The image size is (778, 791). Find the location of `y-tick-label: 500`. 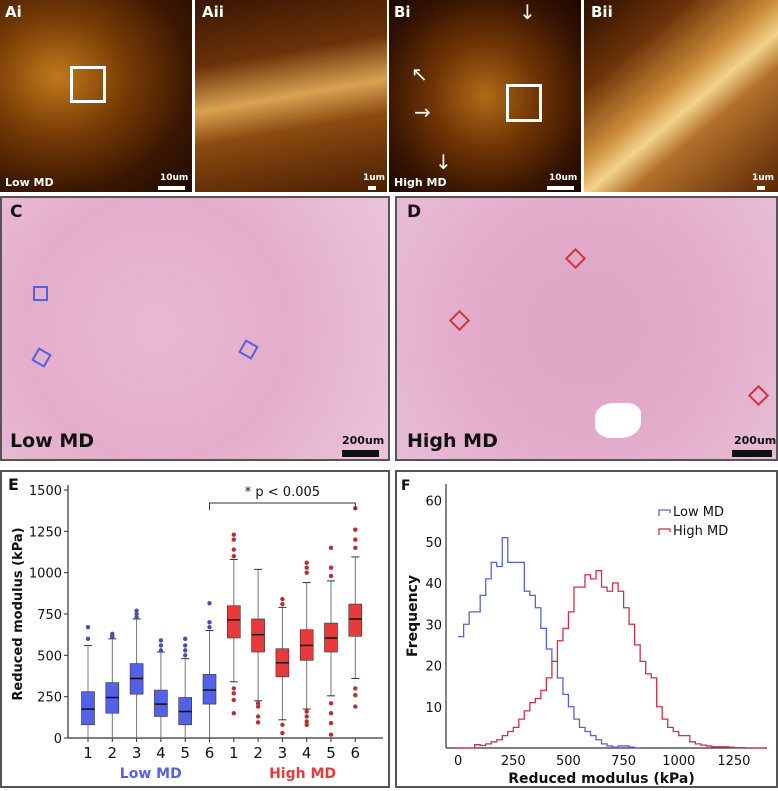

y-tick-label: 500 is located at coordinates (49, 656).